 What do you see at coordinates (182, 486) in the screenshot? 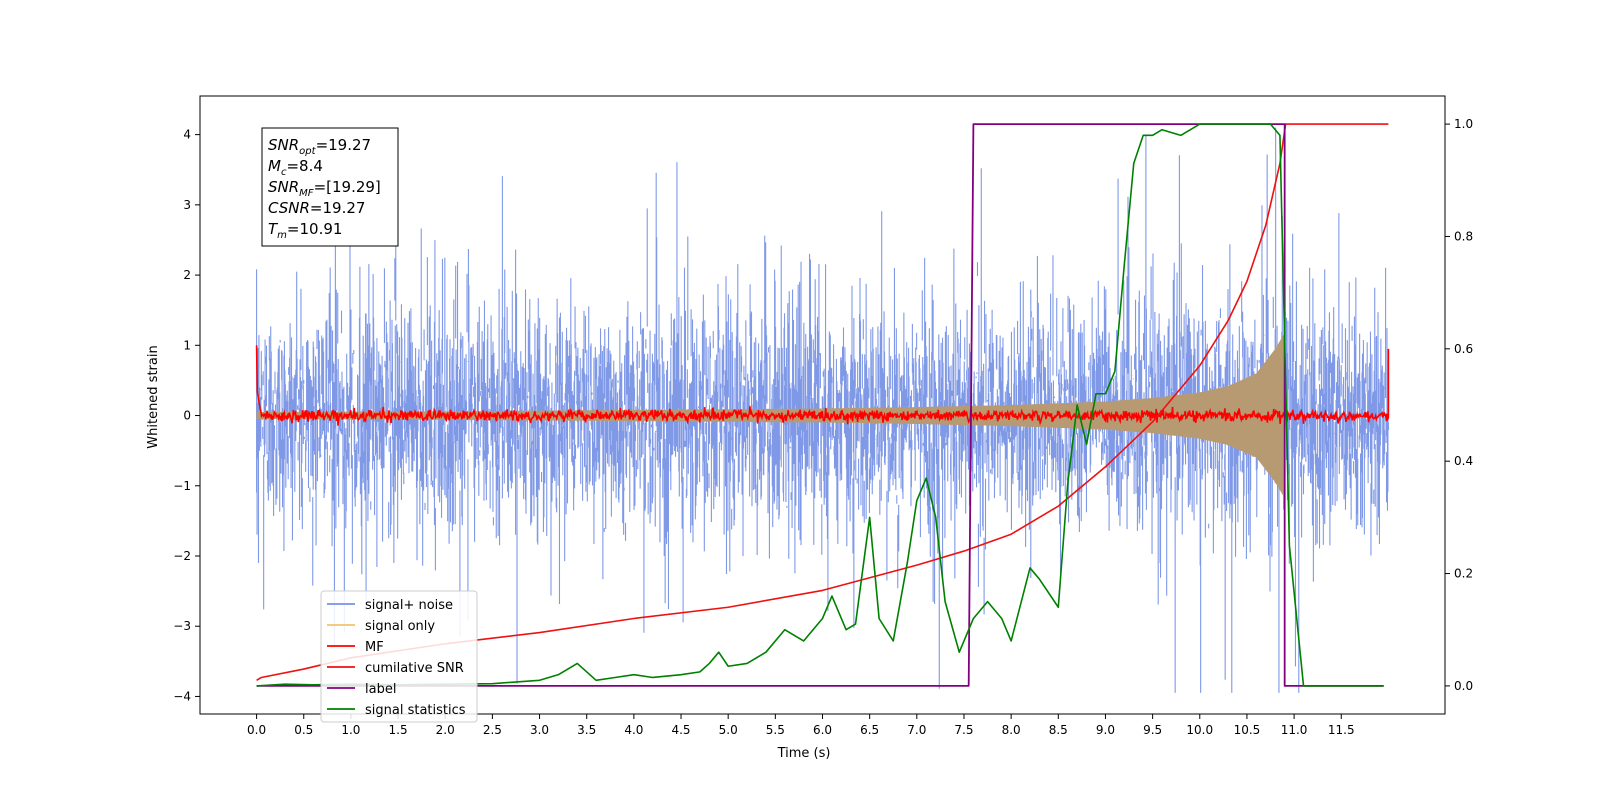
I see `y-left-tick-label: −1` at bounding box center [182, 486].